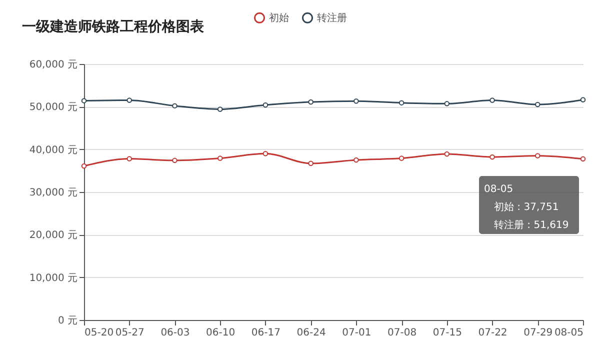 The height and width of the screenshot is (346, 600). What do you see at coordinates (53, 108) in the screenshot?
I see `y-tick-label: 50,000 元` at bounding box center [53, 108].